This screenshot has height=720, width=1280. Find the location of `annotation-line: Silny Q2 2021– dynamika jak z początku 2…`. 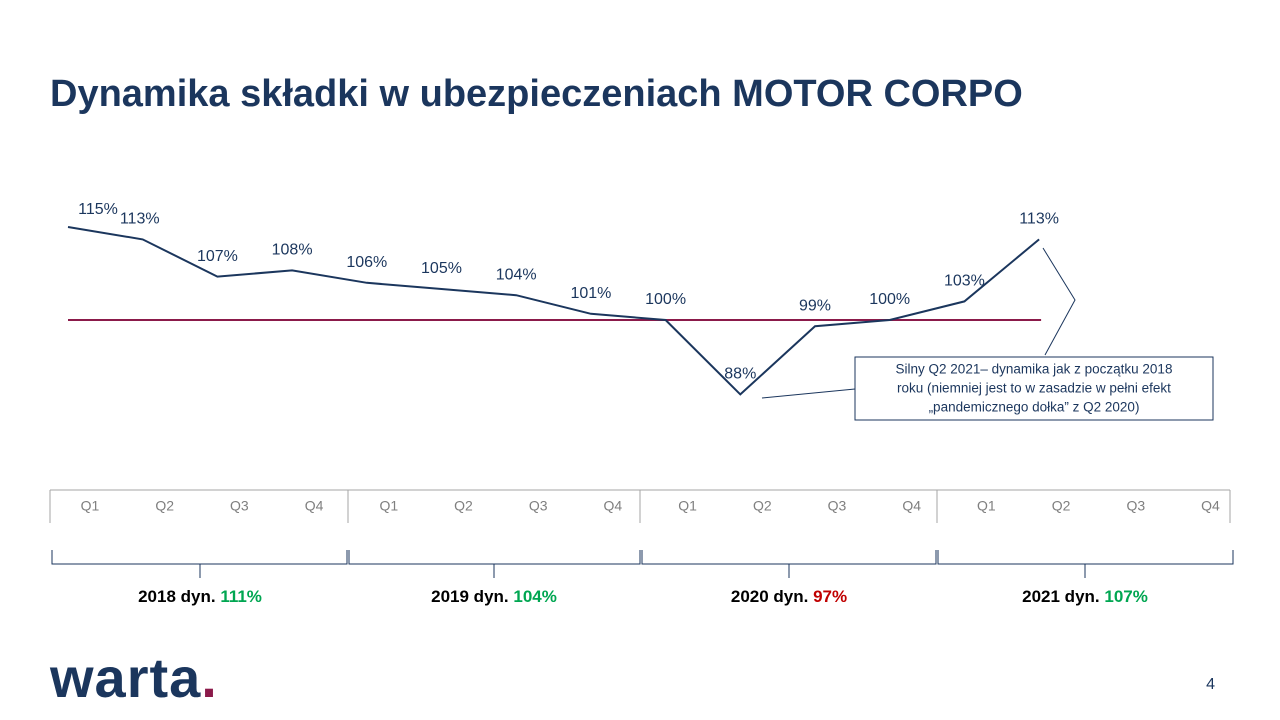

annotation-line: Silny Q2 2021– dynamika jak z początku 2… is located at coordinates (1034, 369).